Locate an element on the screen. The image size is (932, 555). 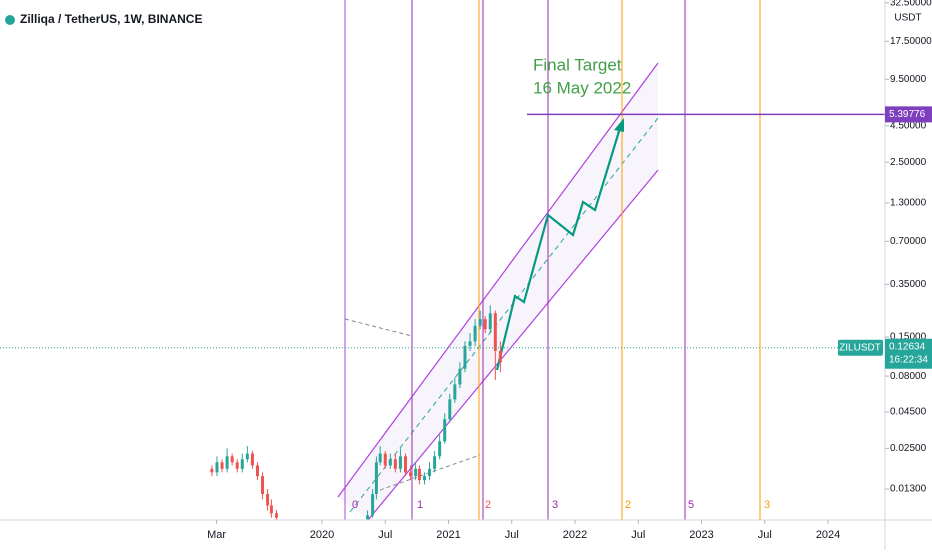
symbol-tag is located at coordinates (860, 347).